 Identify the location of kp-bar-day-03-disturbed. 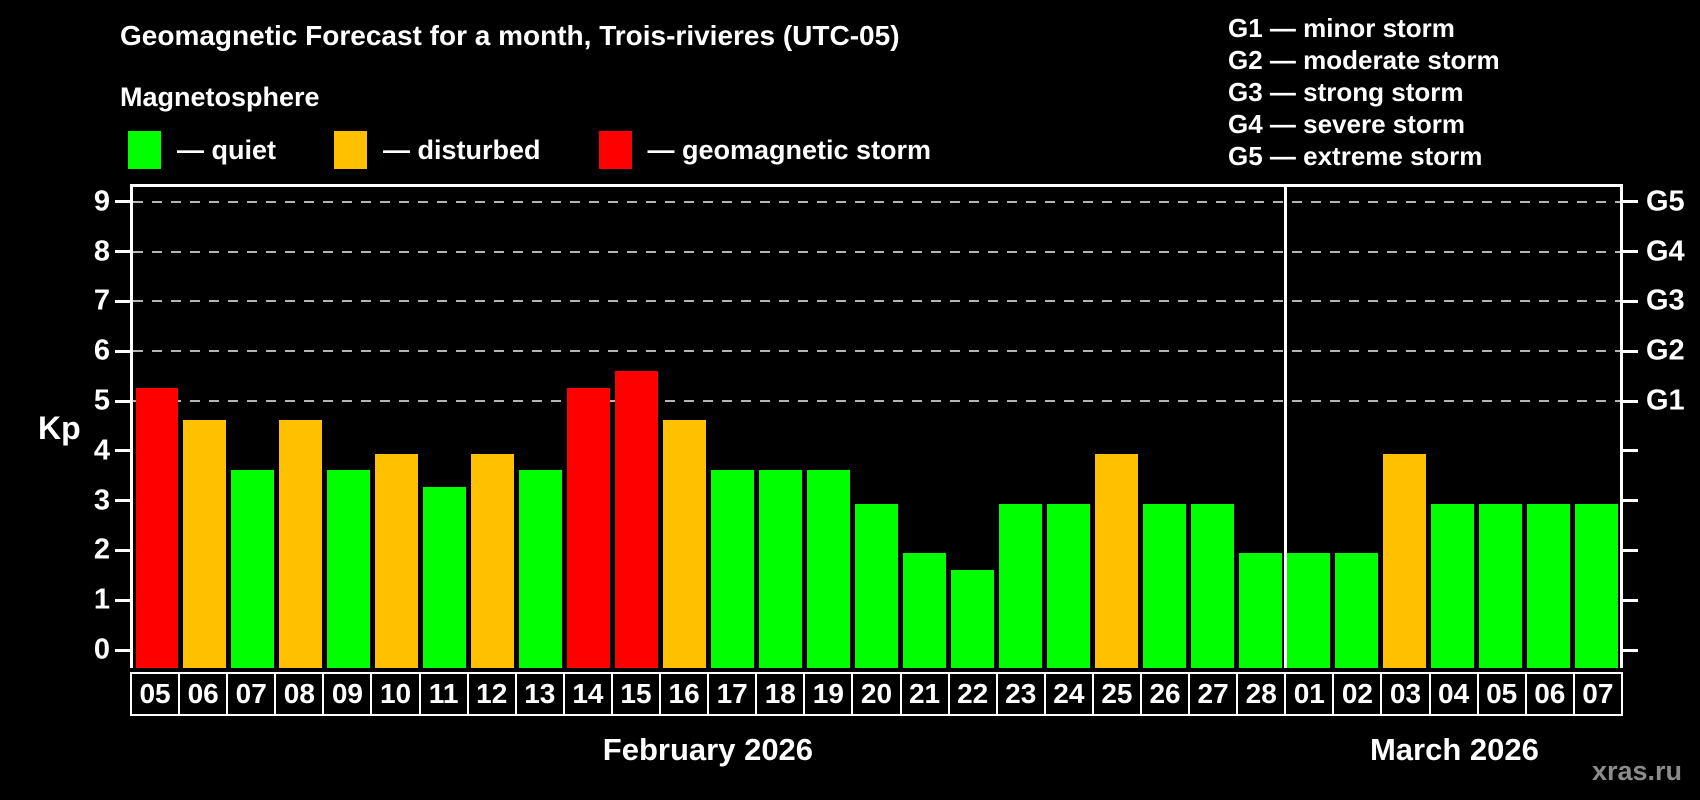
(1404, 560).